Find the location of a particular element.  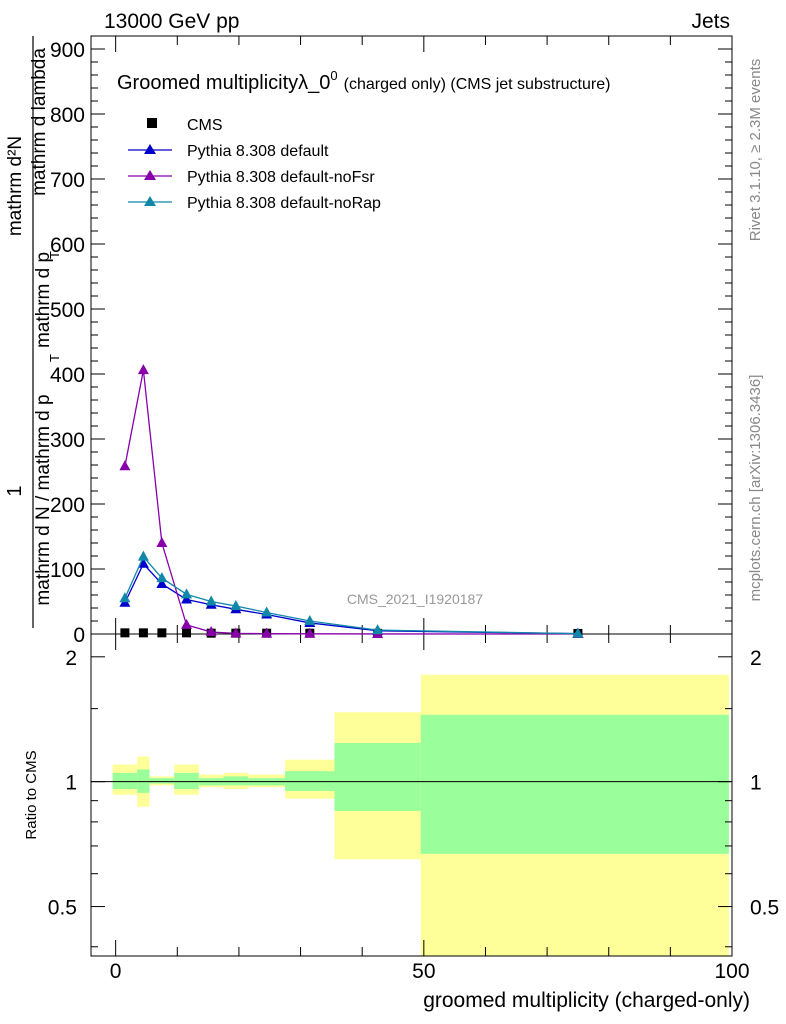

main-y-tick-label: 200 is located at coordinates (67, 505).